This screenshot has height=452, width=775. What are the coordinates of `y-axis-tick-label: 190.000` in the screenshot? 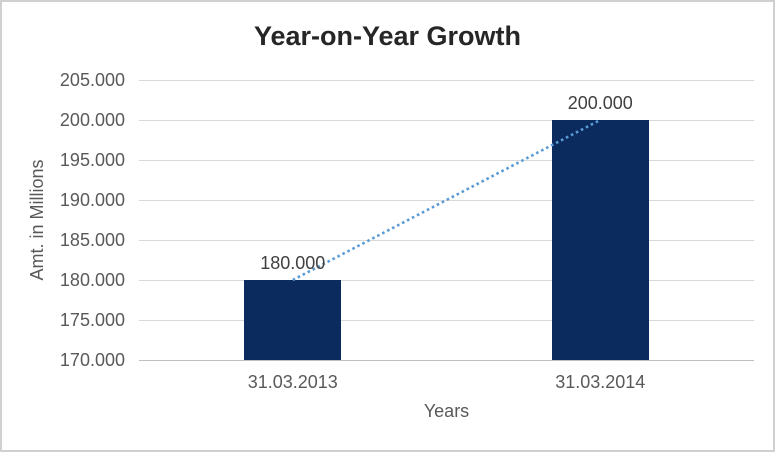 It's located at (92, 200).